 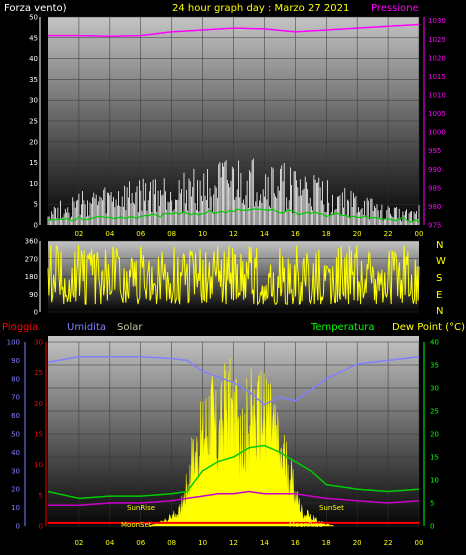 I want to click on direction-y-tick-270: 270, so click(x=31, y=259).